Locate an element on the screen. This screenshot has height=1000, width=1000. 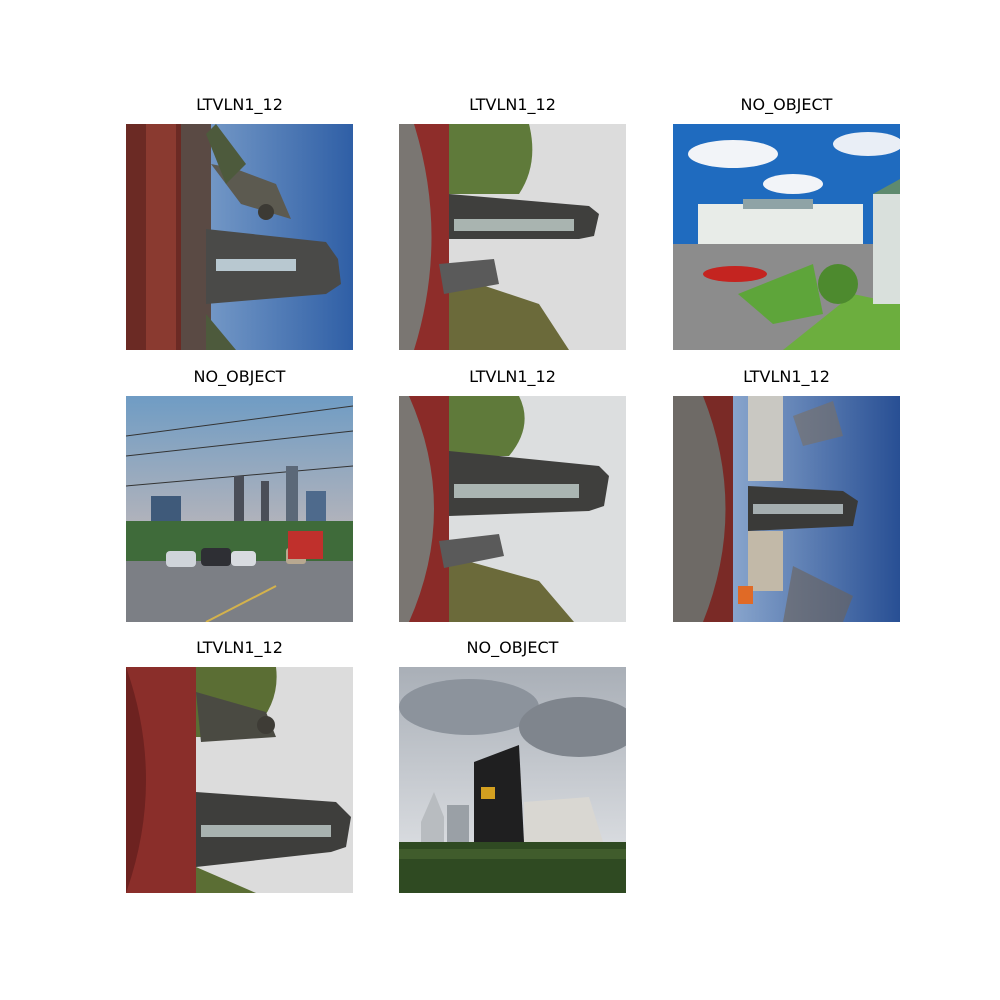
city-street-photo is located at coordinates (239, 509).